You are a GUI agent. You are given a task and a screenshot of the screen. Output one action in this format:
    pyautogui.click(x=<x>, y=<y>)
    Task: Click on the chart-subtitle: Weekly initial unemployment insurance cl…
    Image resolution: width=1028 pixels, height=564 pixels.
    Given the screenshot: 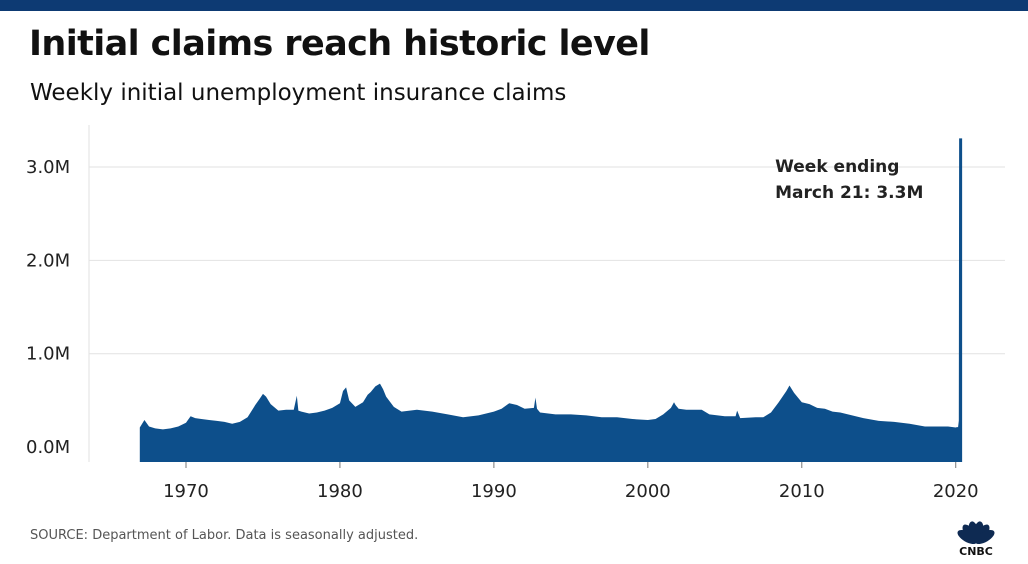 What is the action you would take?
    pyautogui.click(x=298, y=93)
    